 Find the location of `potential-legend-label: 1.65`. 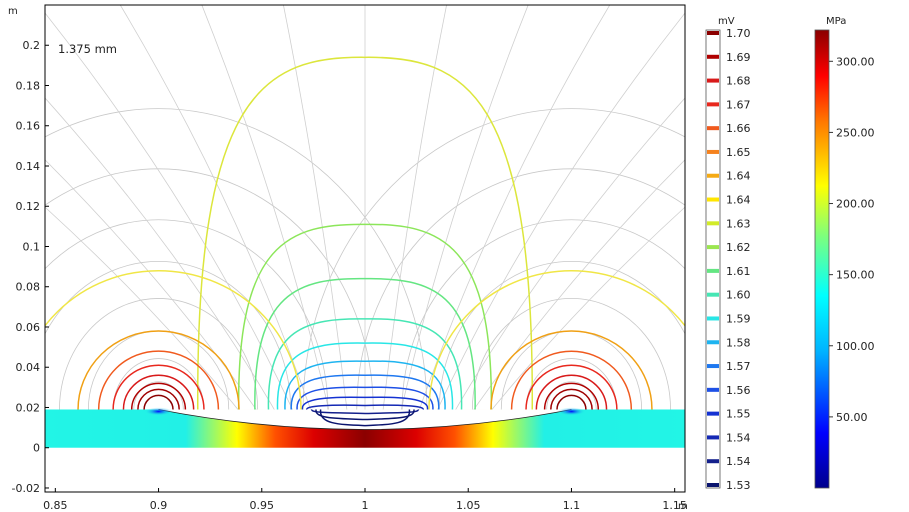

potential-legend-label: 1.65 is located at coordinates (738, 152).